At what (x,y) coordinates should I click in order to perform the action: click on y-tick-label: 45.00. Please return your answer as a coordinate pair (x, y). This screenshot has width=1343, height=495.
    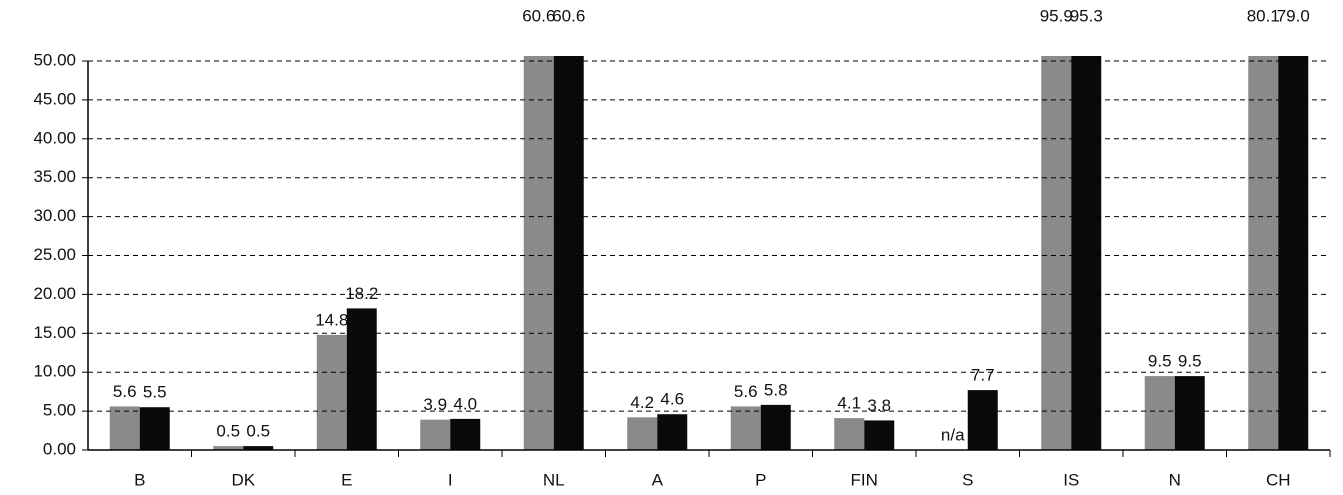
    Looking at the image, I should click on (54, 98).